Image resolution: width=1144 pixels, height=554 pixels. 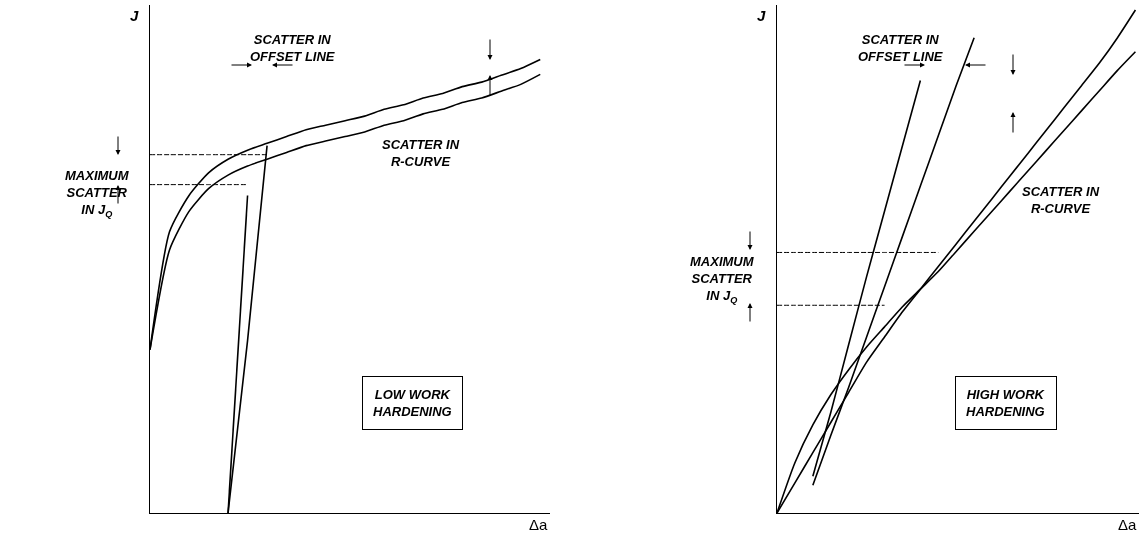 I want to click on annotation: HIGH WORK HARDENING, so click(x=1006, y=403).